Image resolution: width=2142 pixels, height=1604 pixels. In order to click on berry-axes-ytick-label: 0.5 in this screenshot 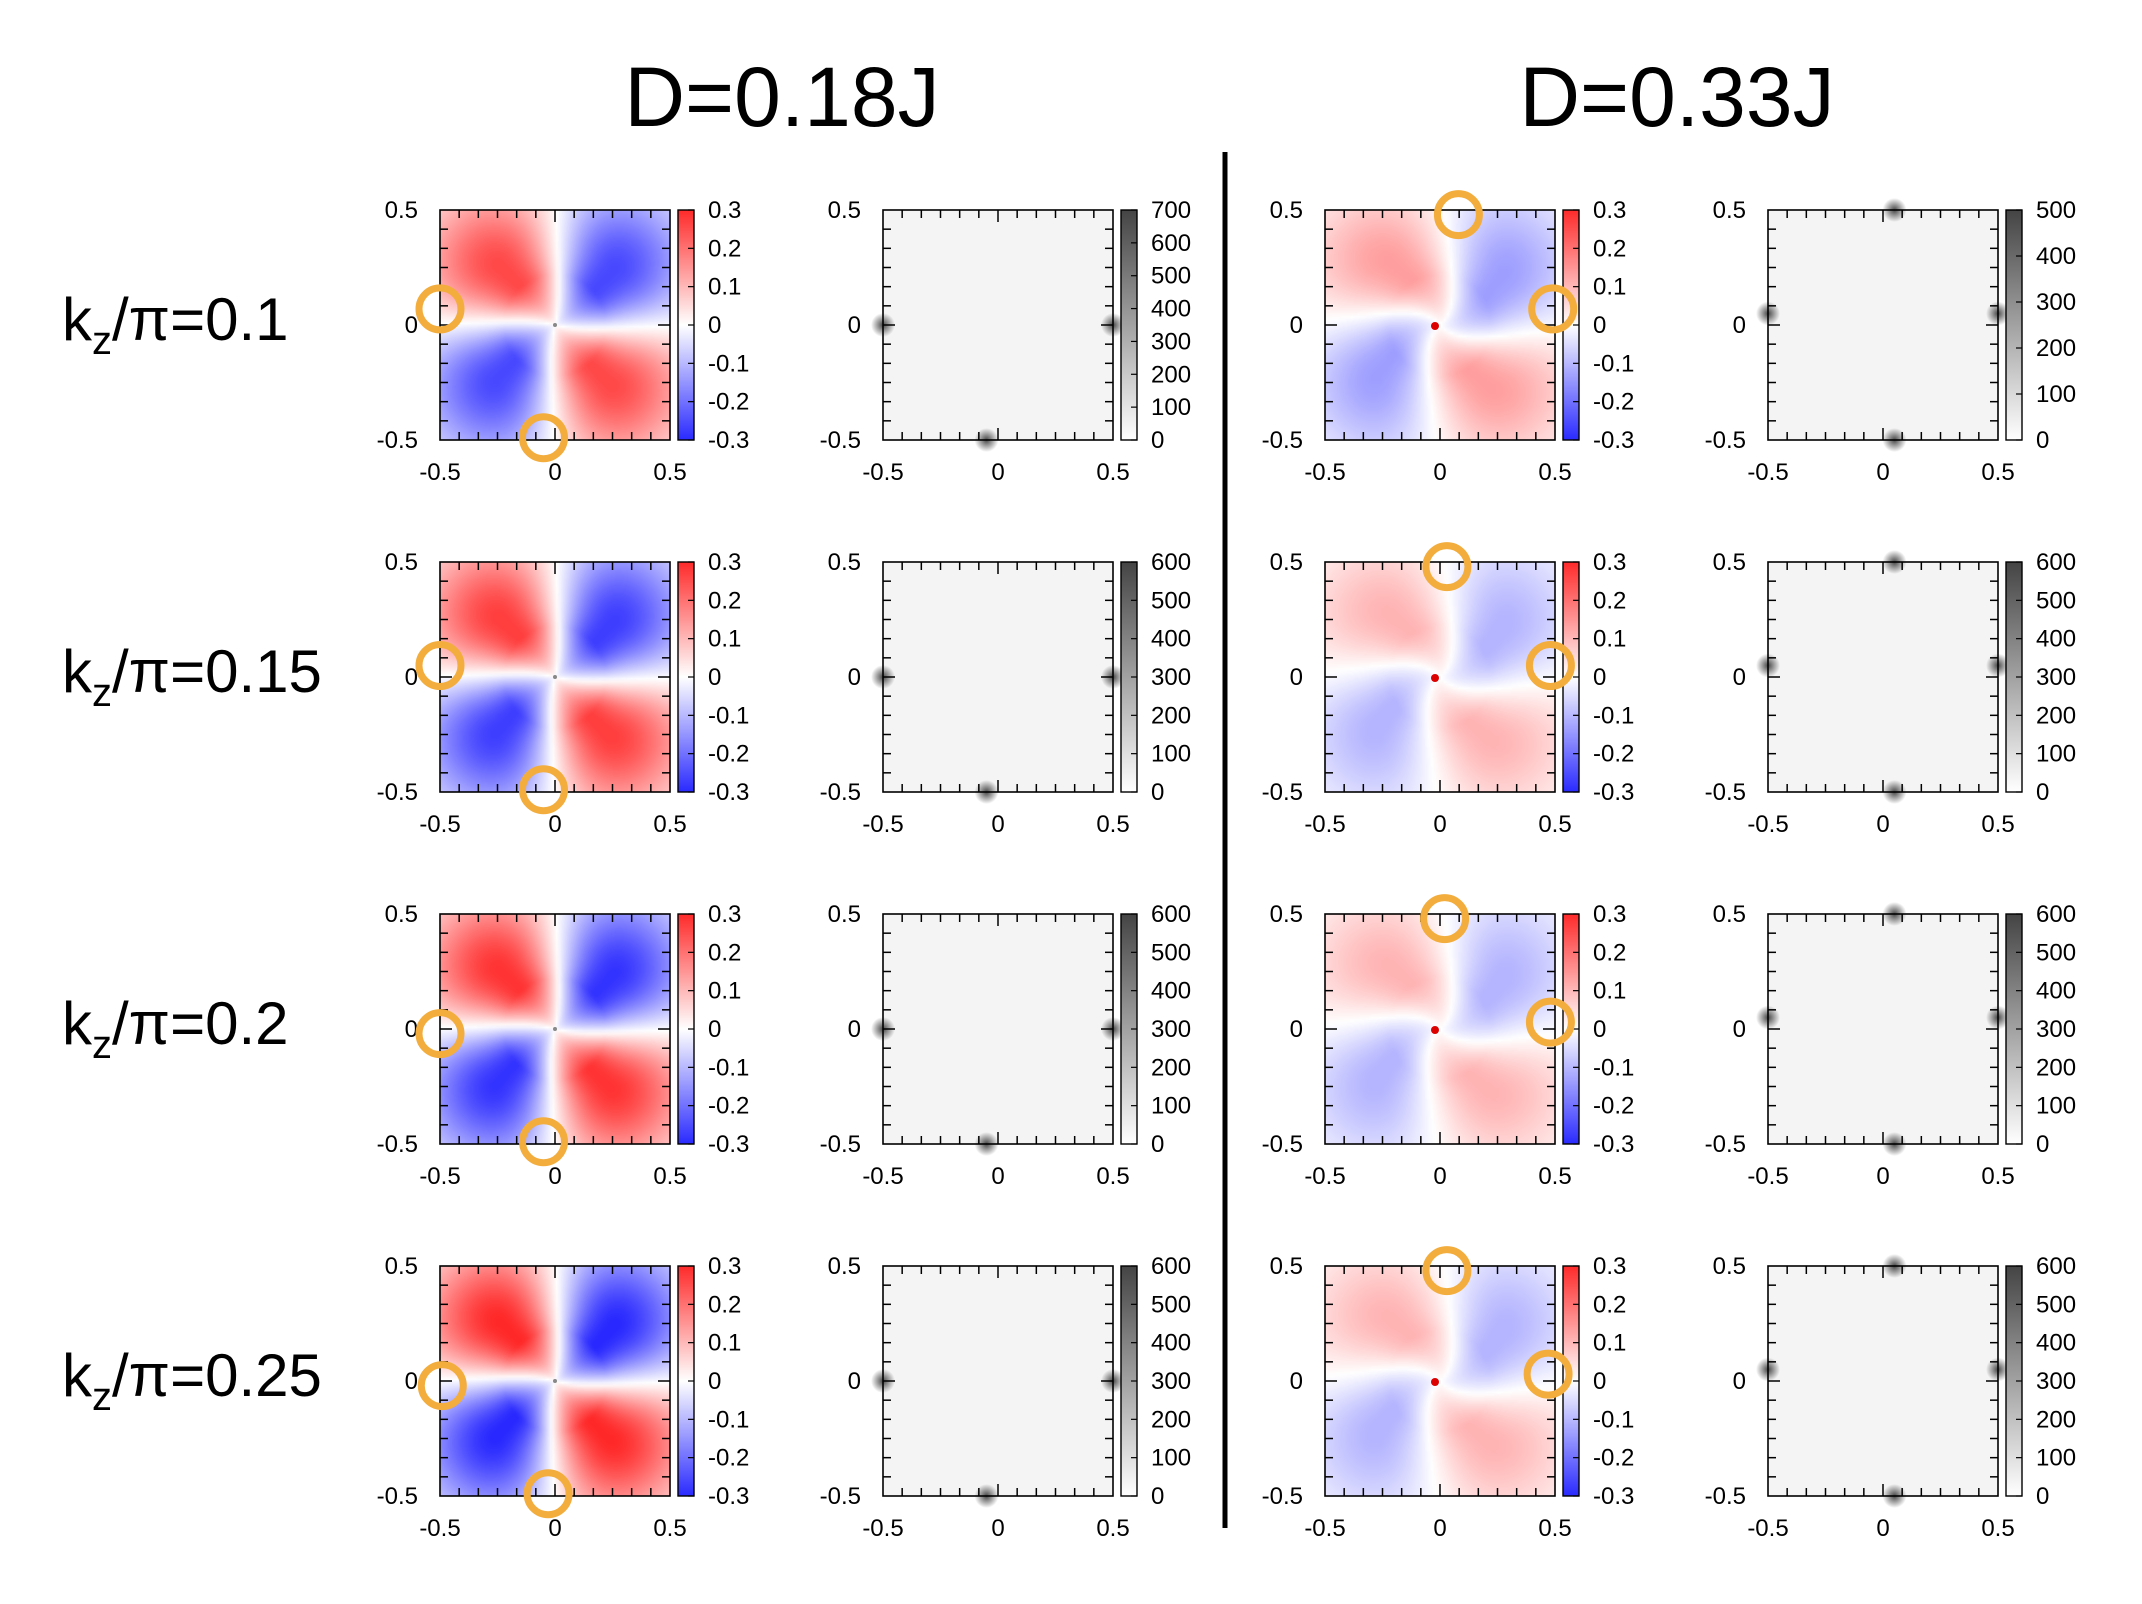, I will do `click(401, 210)`.